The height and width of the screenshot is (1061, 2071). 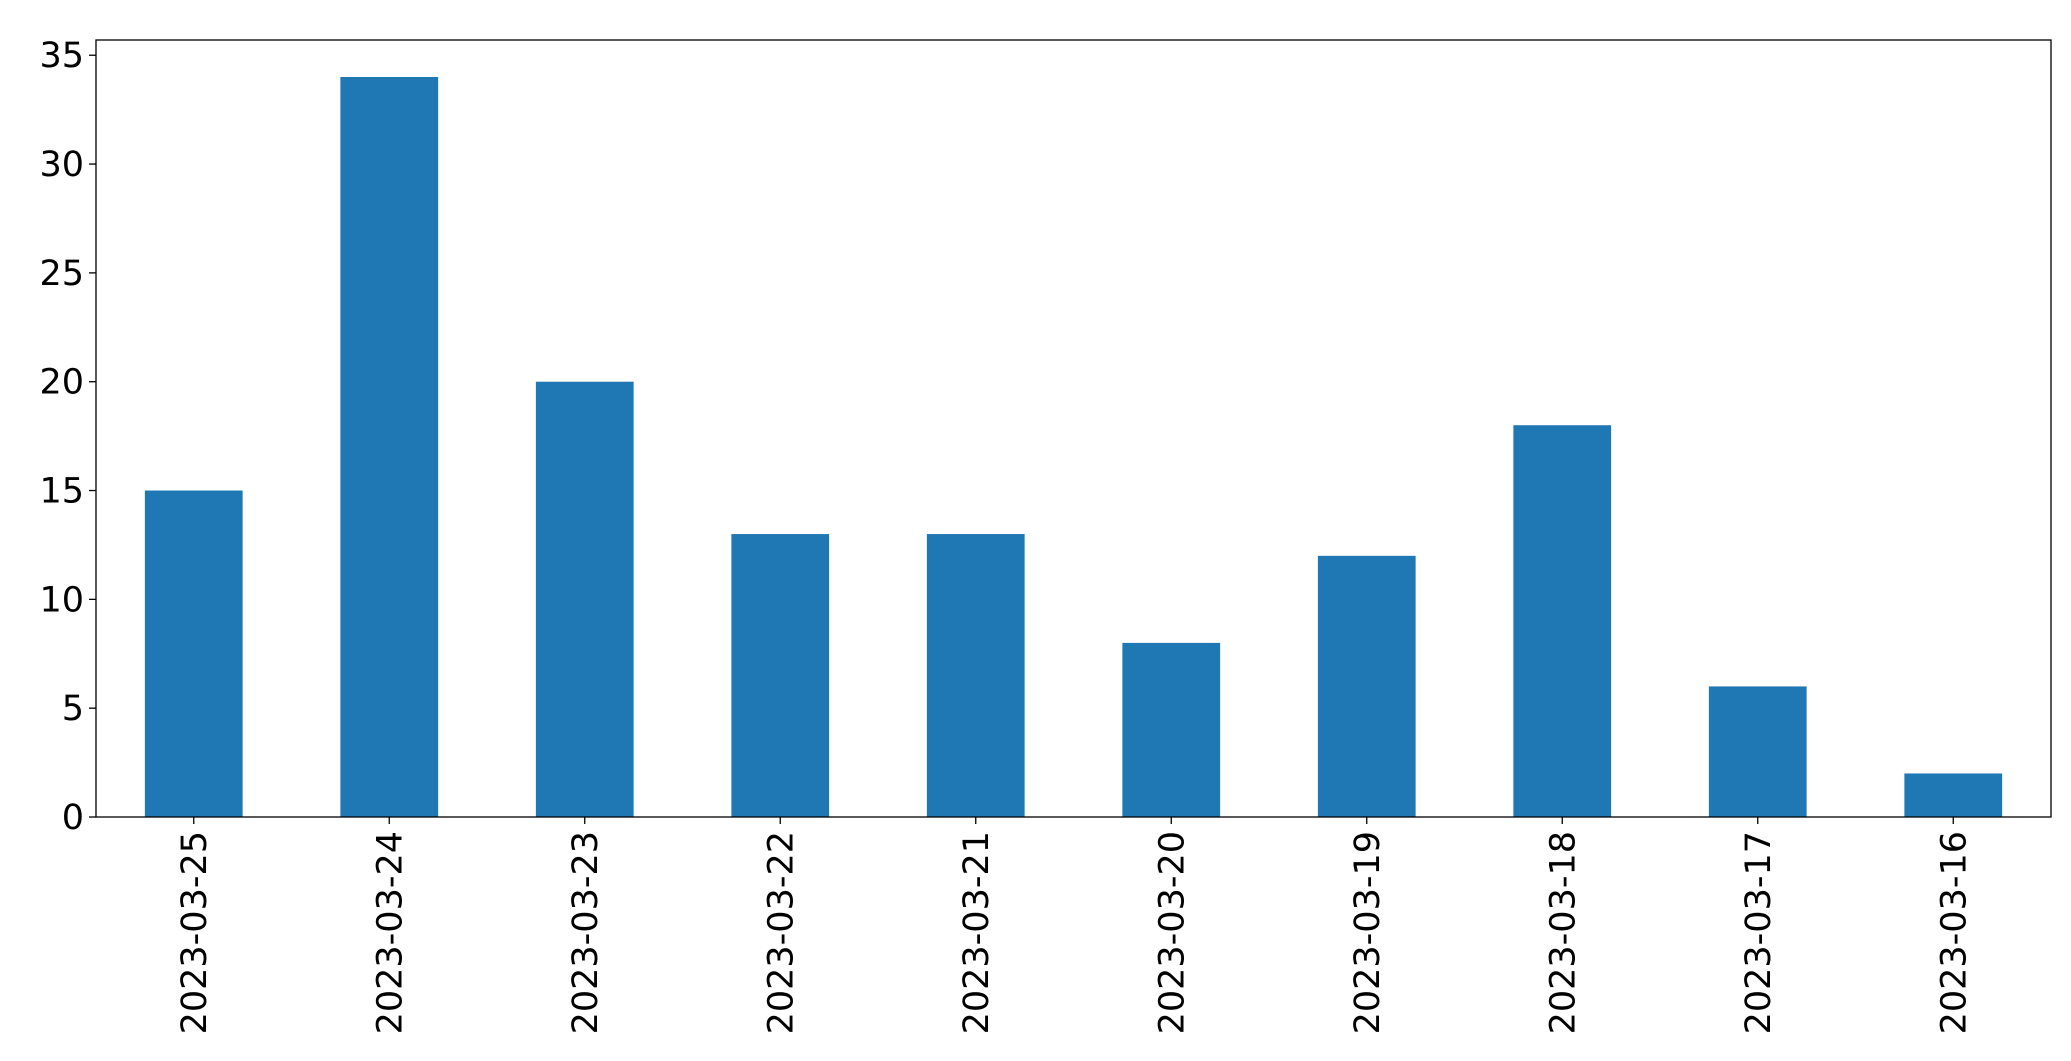 What do you see at coordinates (61, 274) in the screenshot?
I see `y-tick-label: 25` at bounding box center [61, 274].